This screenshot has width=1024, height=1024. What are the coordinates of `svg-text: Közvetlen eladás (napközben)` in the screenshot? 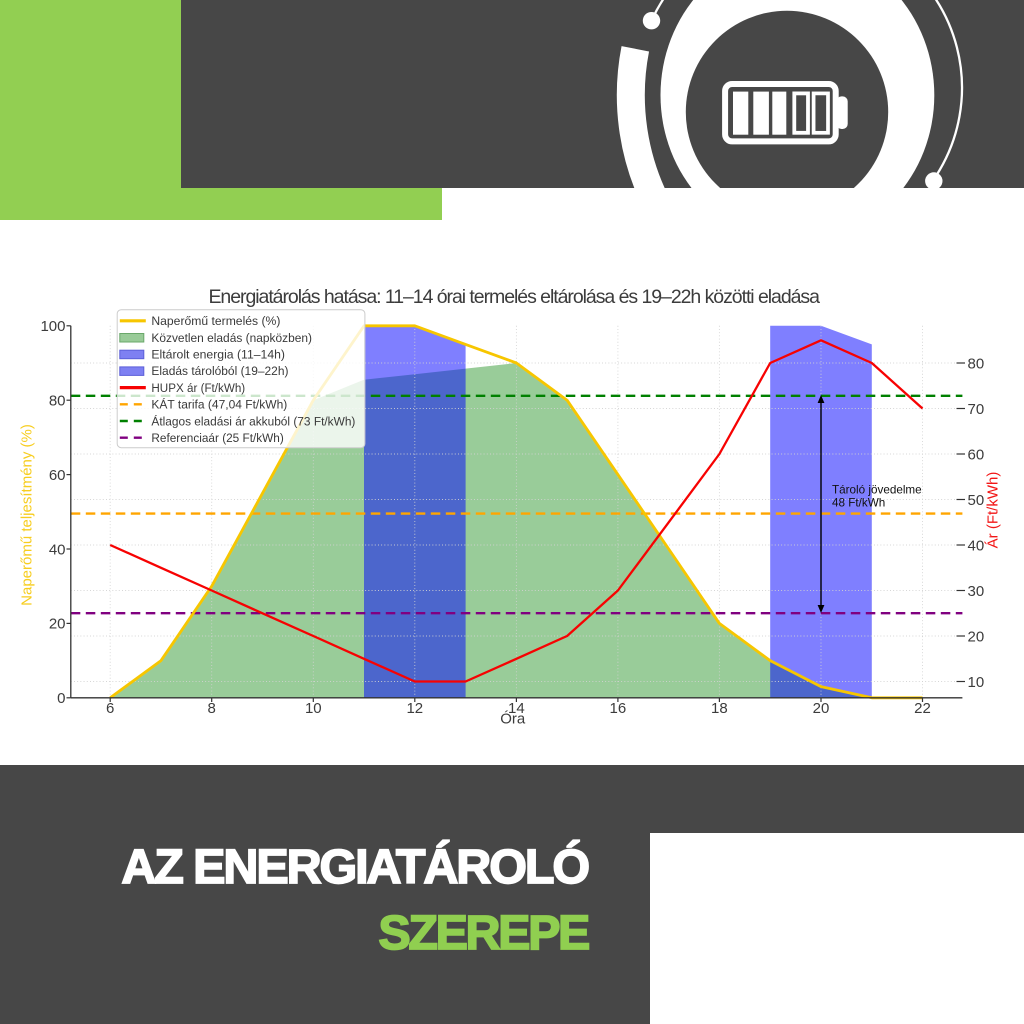 It's located at (231, 338).